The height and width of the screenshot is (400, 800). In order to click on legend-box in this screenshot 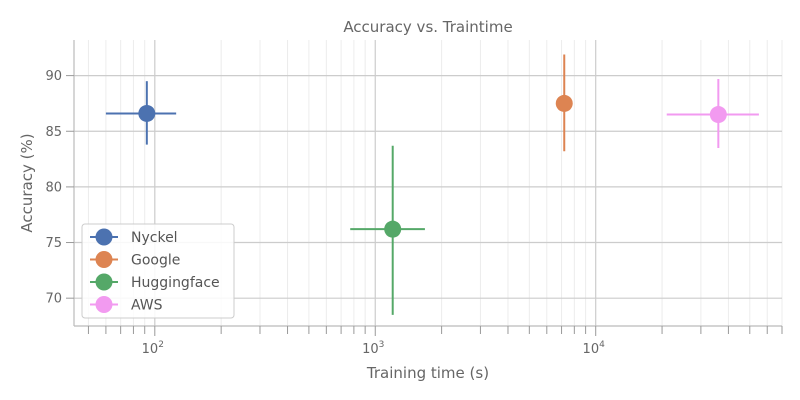, I will do `click(158, 271)`.